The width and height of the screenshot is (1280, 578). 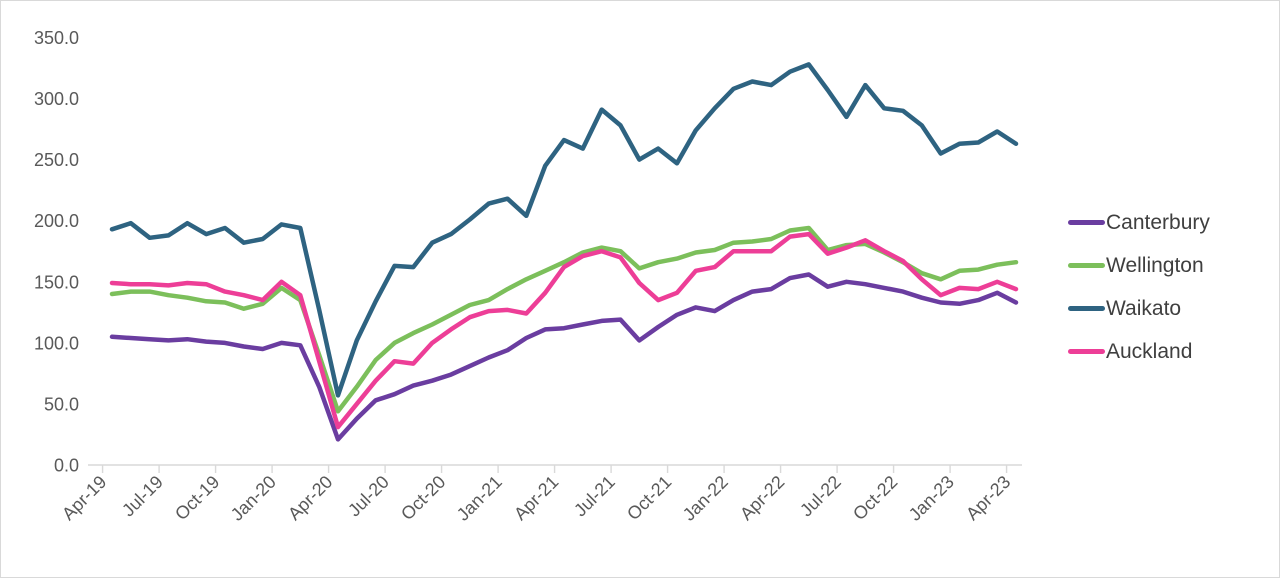 What do you see at coordinates (1144, 308) in the screenshot?
I see `legend-label-waikato: Waikato` at bounding box center [1144, 308].